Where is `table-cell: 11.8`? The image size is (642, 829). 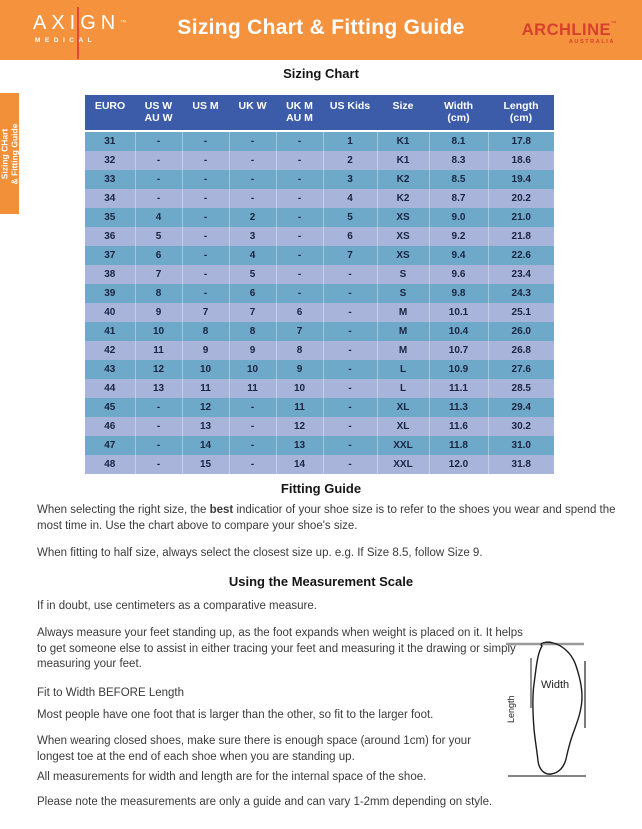
table-cell: 11.8 is located at coordinates (459, 445).